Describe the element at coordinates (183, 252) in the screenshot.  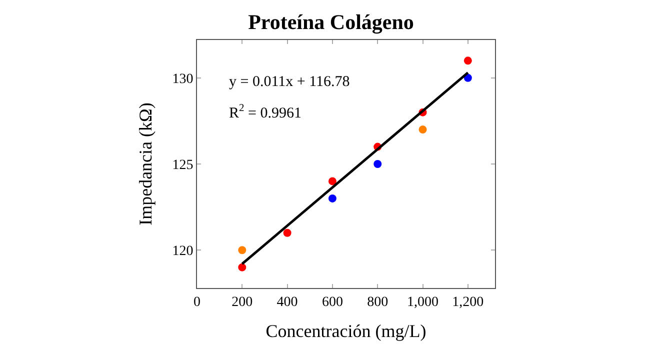
I see `y-tick-label: 120` at that location.